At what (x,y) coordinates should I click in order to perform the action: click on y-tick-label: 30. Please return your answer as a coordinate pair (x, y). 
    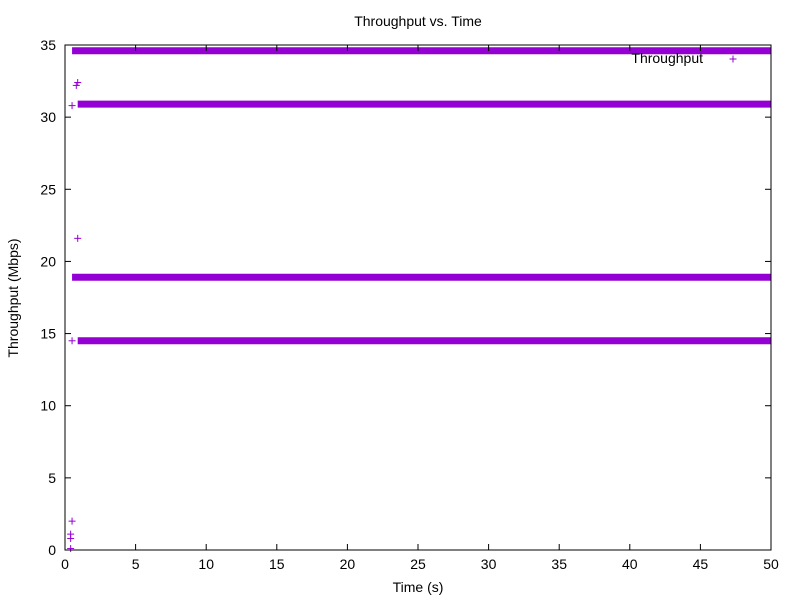
    Looking at the image, I should click on (48, 117).